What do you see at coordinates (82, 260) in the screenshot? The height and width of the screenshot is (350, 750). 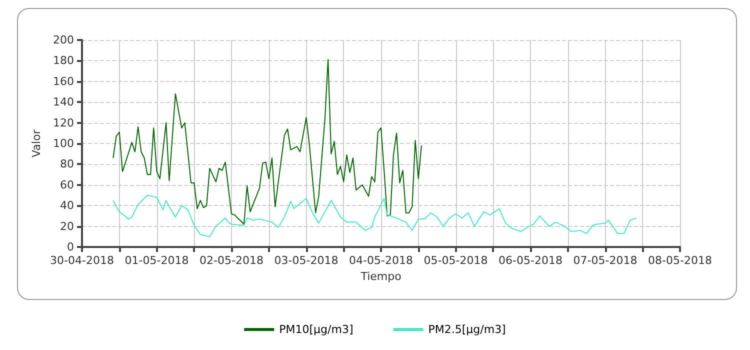 I see `x-tick-label: 30-04-2018` at bounding box center [82, 260].